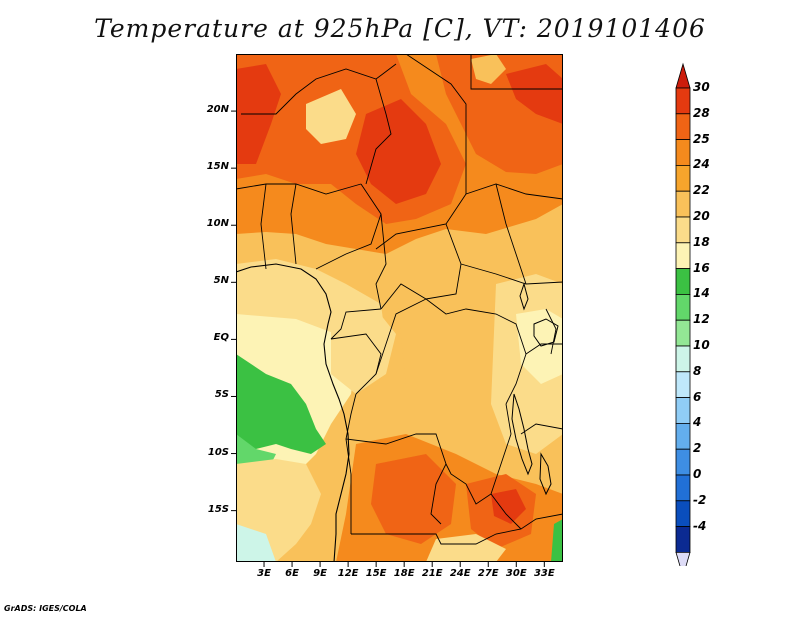  Describe the element at coordinates (264, 573) in the screenshot. I see `lon-tick-label: 3E` at that location.